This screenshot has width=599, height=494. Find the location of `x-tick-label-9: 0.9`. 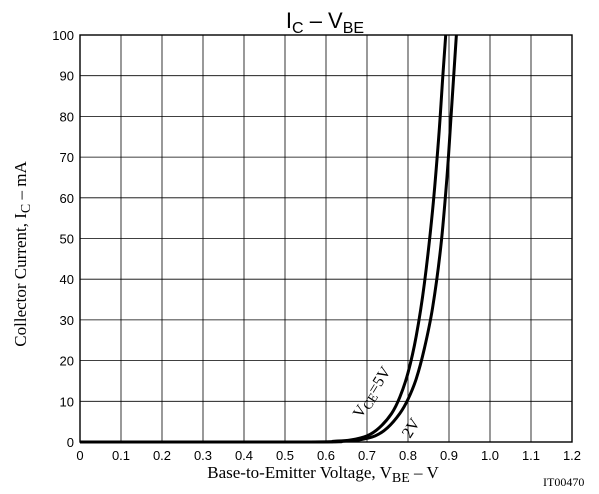

x-tick-label-9: 0.9 is located at coordinates (449, 455).